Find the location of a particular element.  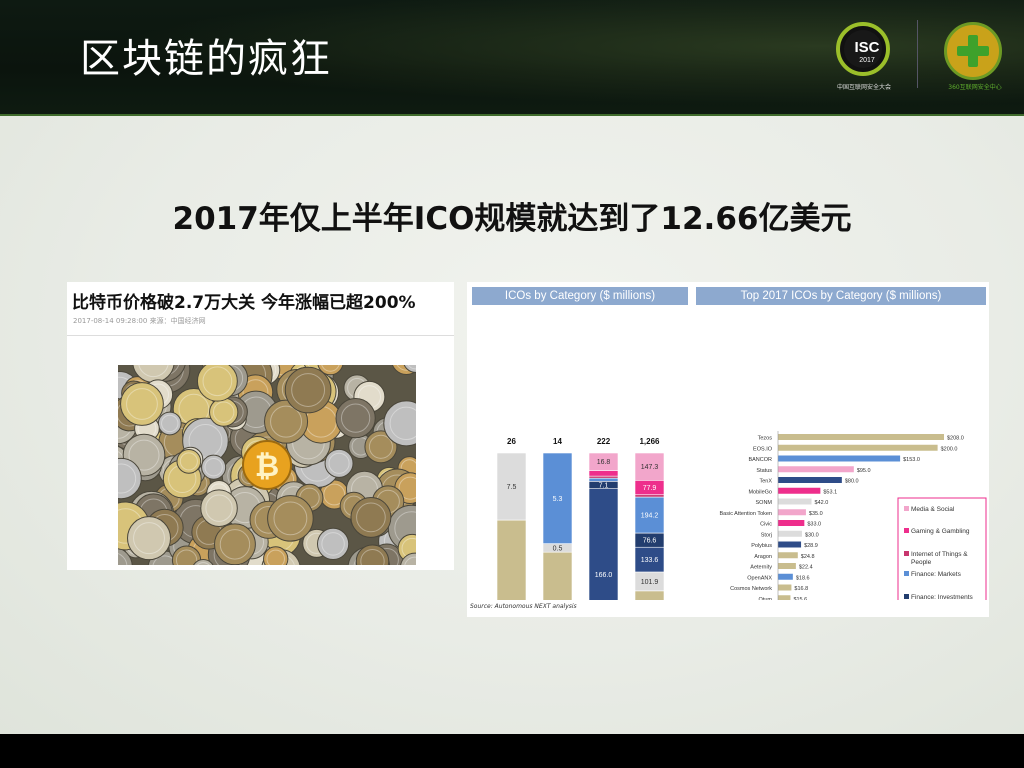

hbar-value-label: $42.0 is located at coordinates (822, 503).